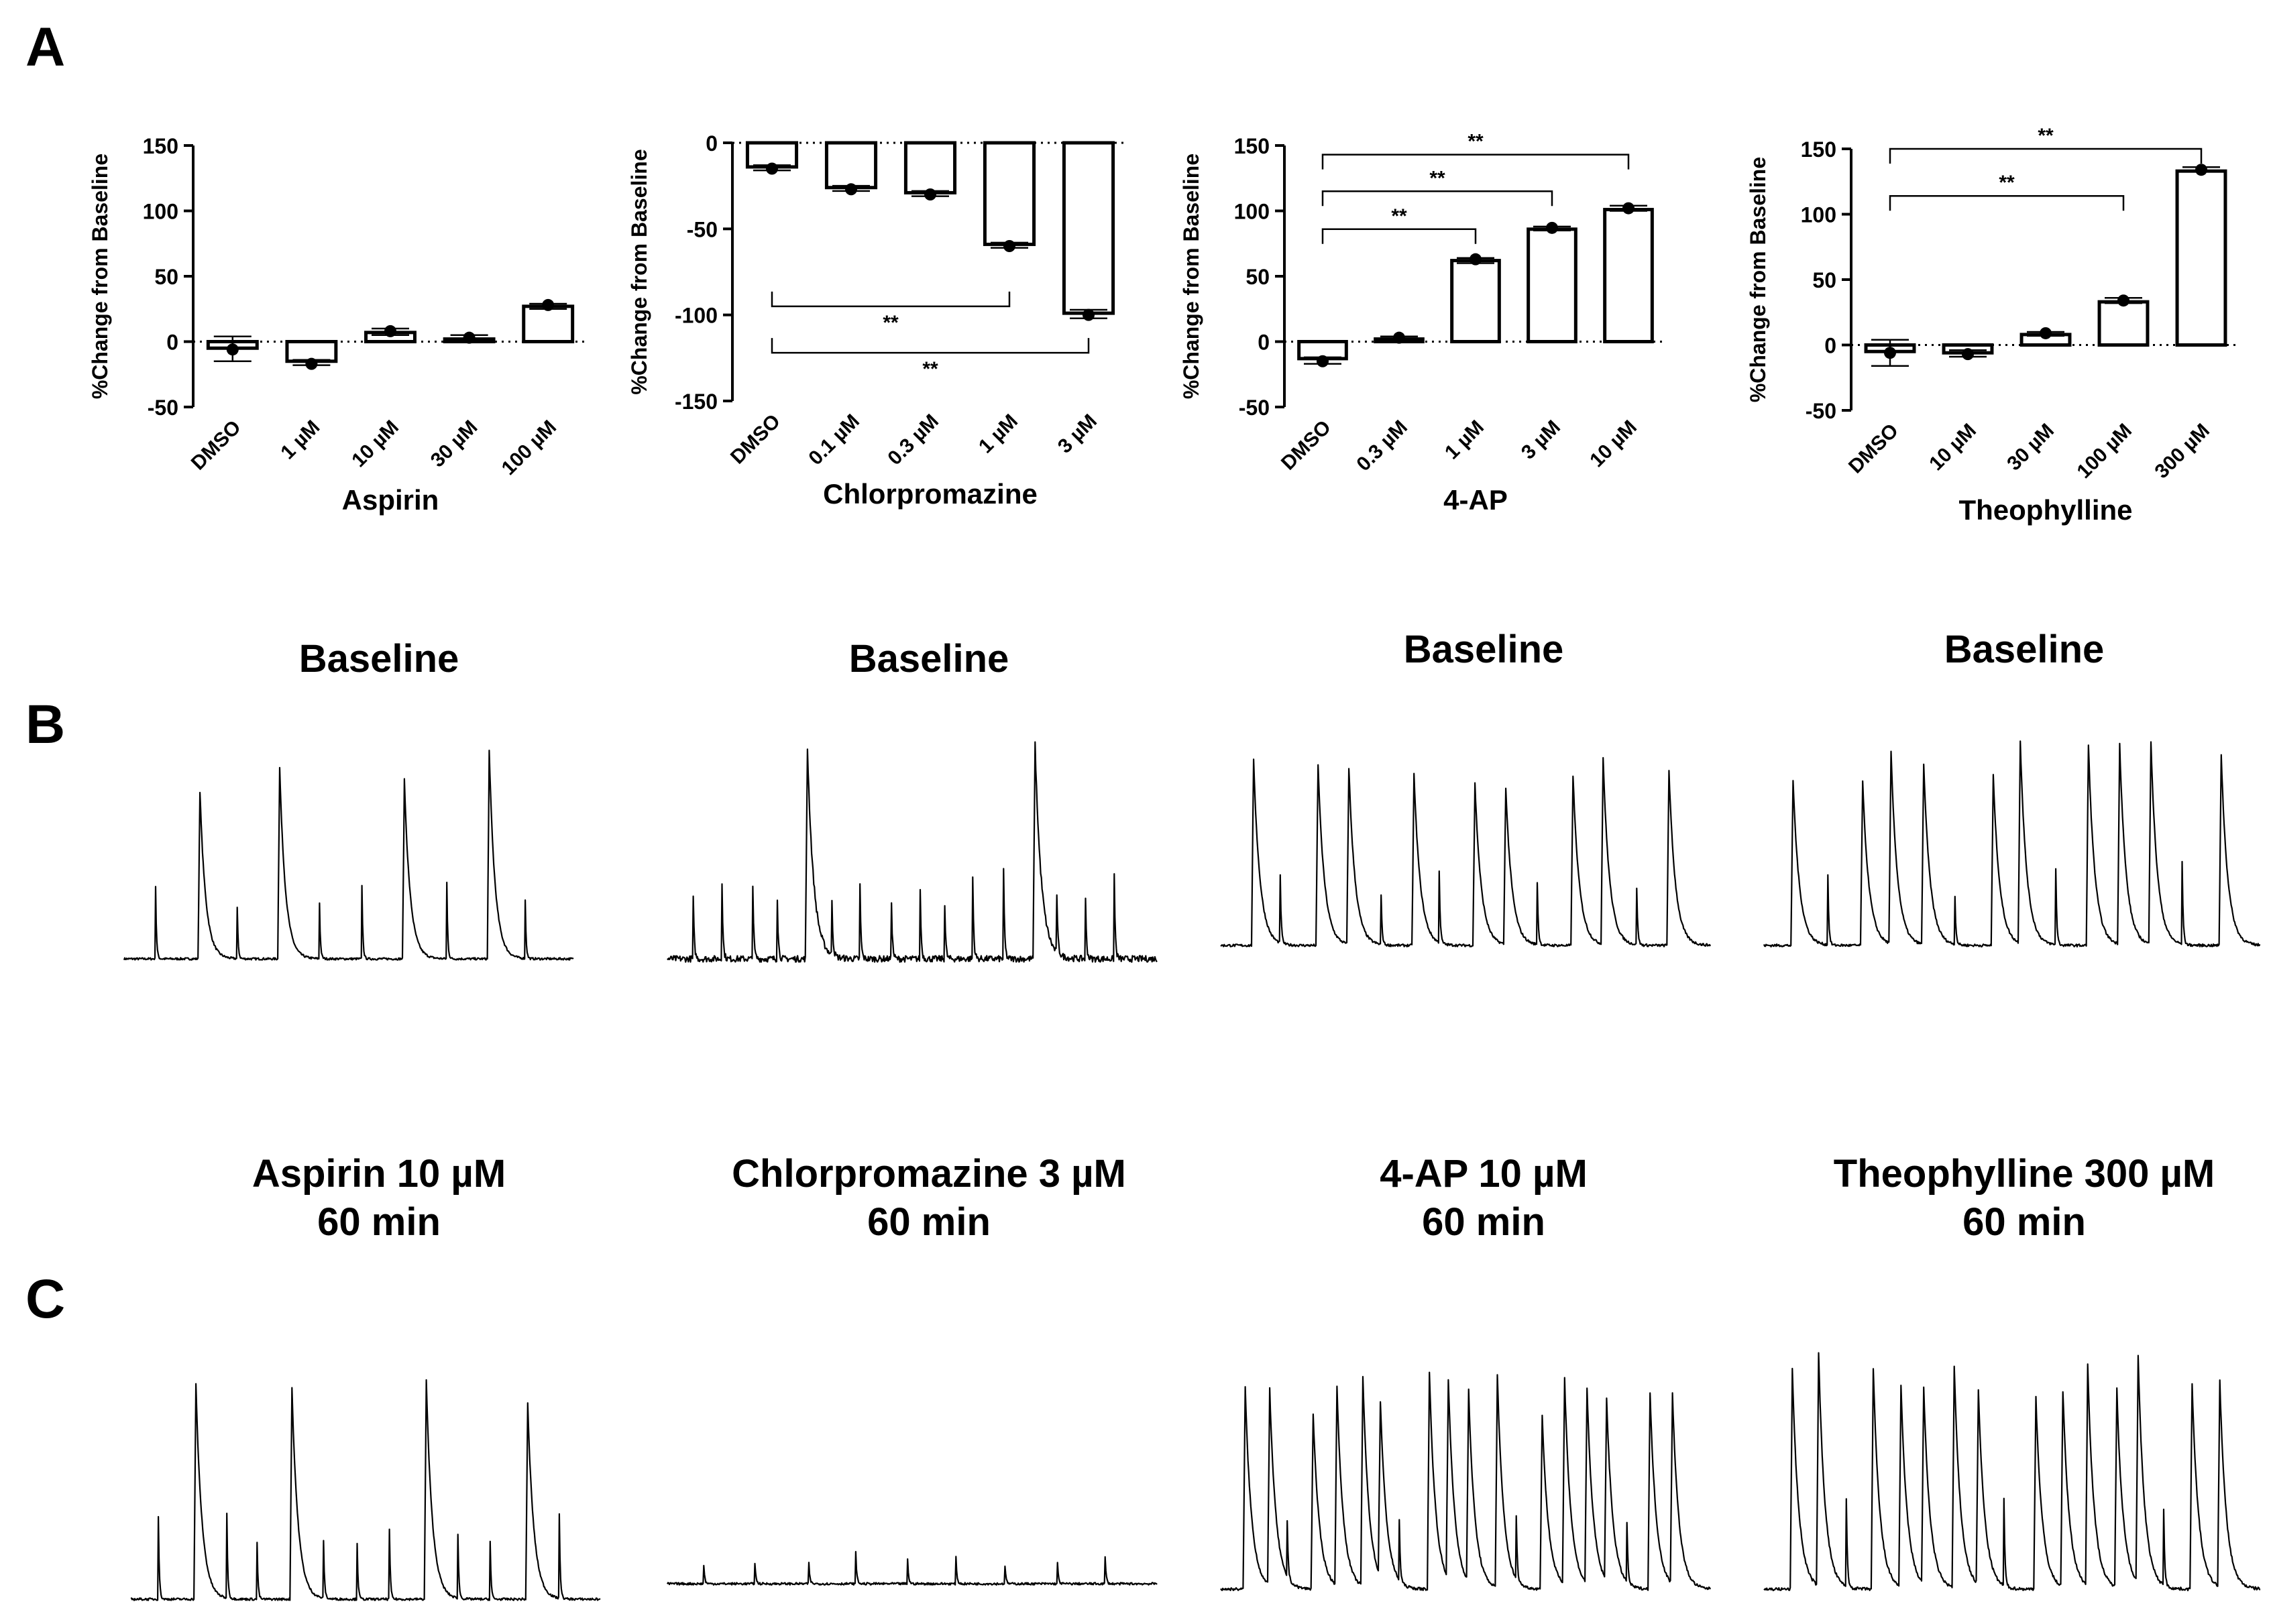 The width and height of the screenshot is (2271, 1624). What do you see at coordinates (1484, 1174) in the screenshot?
I see `treated-title-4-ap: 4-AP 10 µM` at bounding box center [1484, 1174].